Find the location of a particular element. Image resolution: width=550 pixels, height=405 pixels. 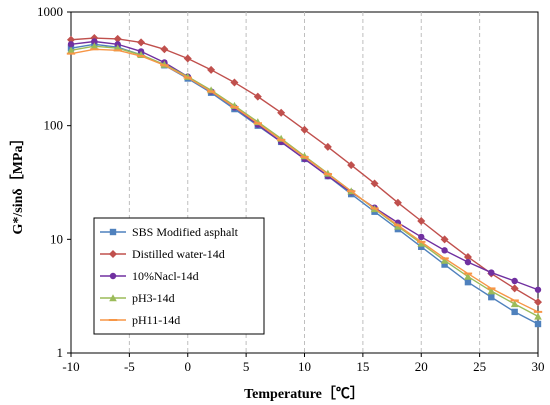

legend-item: pH11-14d is located at coordinates (140, 320).